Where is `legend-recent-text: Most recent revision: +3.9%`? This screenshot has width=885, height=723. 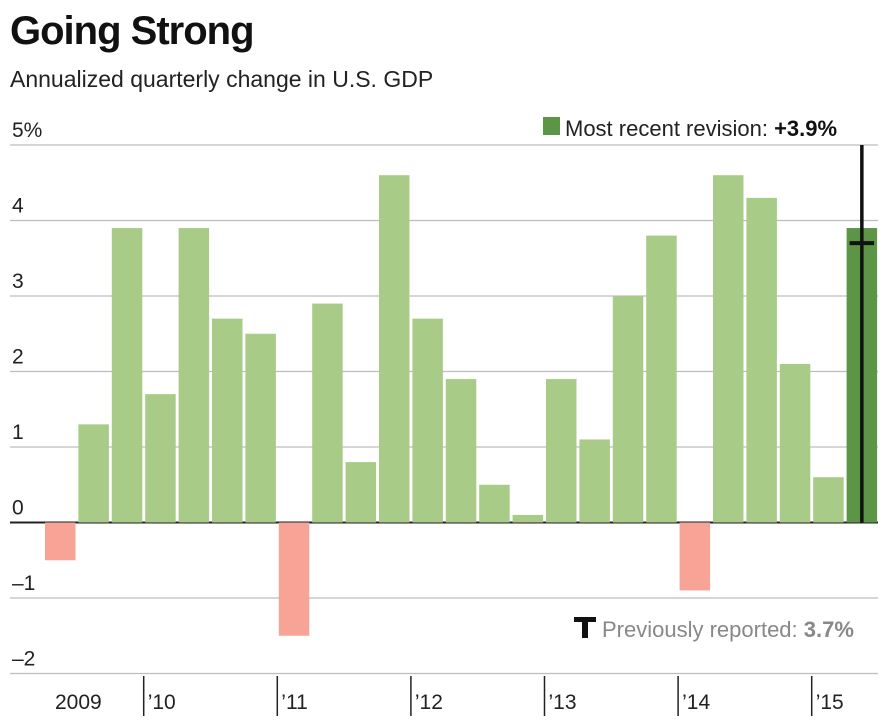 legend-recent-text: Most recent revision: +3.9% is located at coordinates (701, 128).